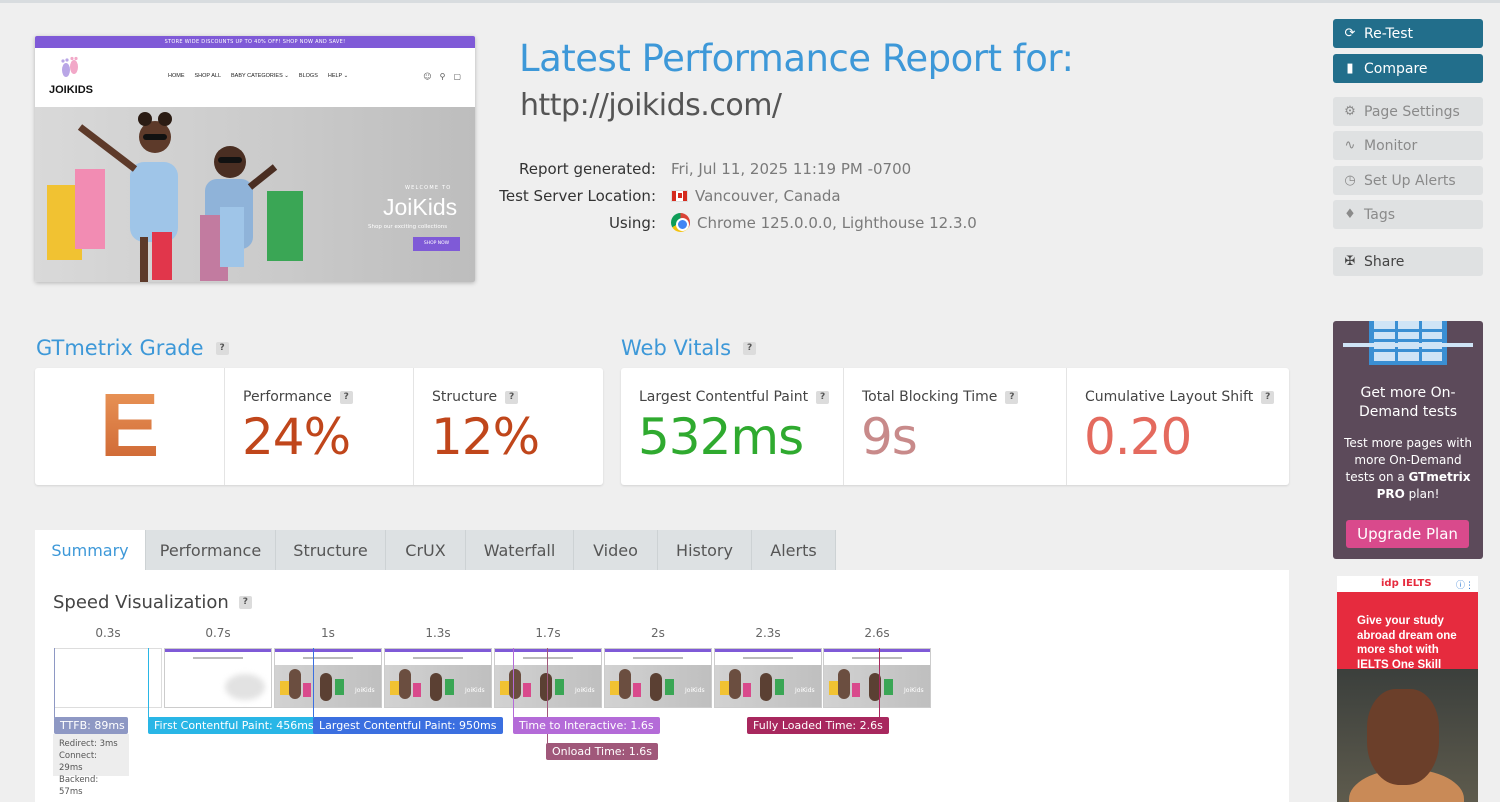  I want to click on tab-history: History, so click(705, 550).